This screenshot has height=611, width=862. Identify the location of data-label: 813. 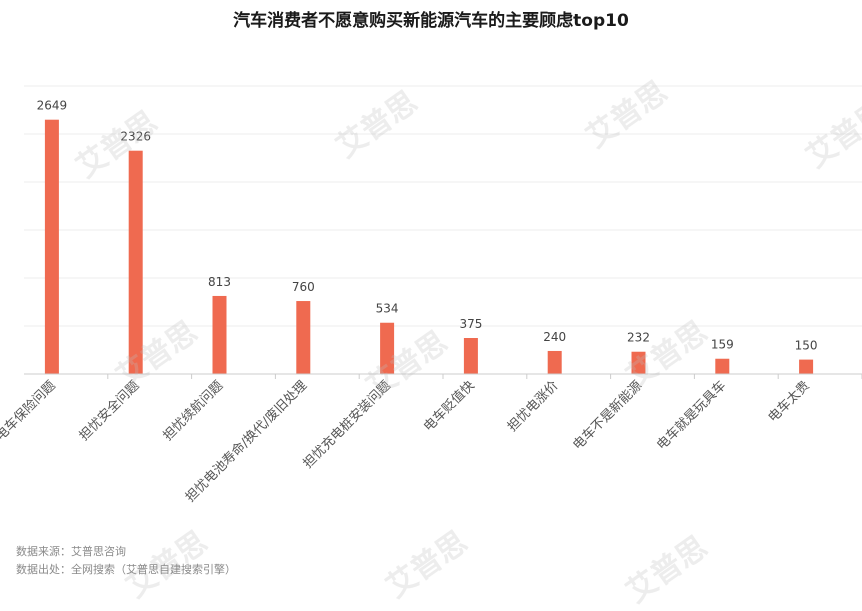
(219, 282).